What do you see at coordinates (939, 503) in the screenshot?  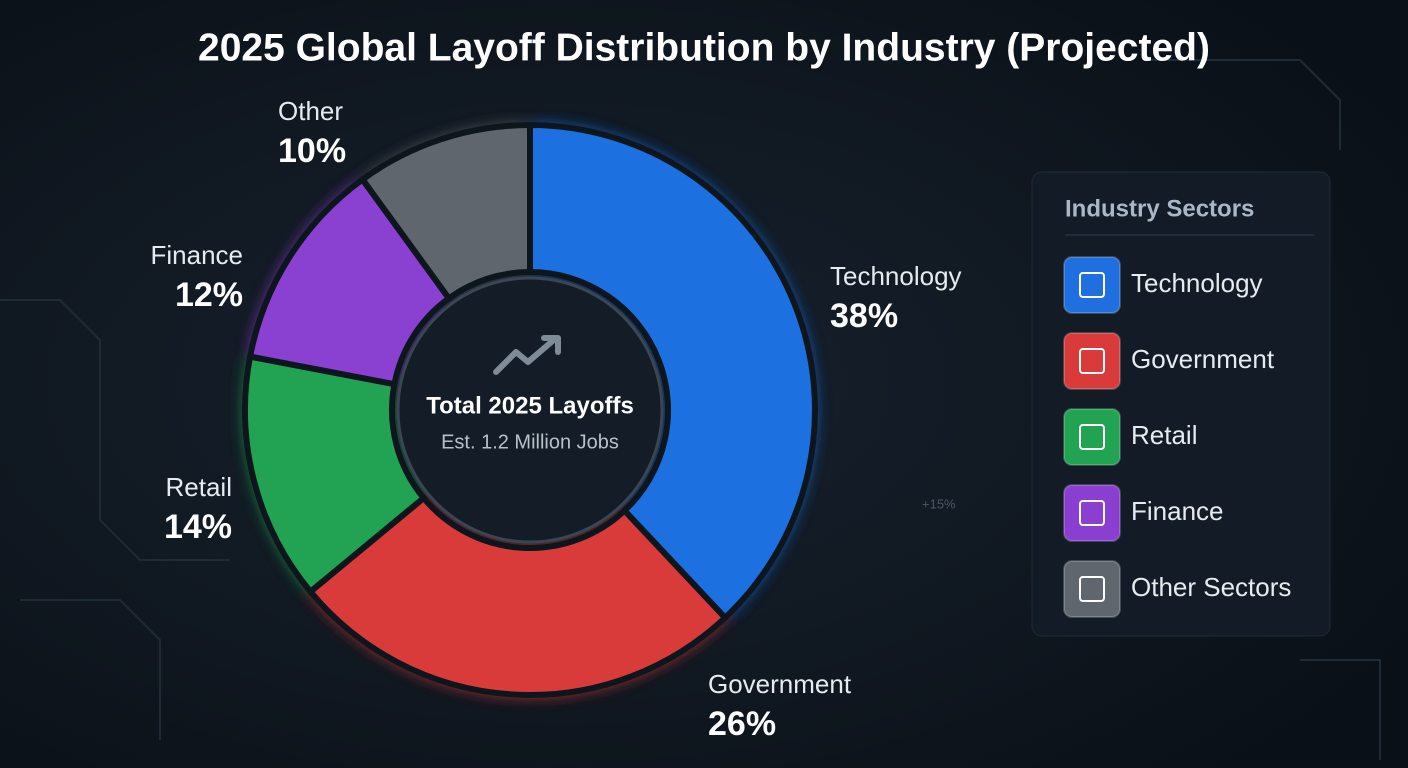 I see `annotation: +15%` at bounding box center [939, 503].